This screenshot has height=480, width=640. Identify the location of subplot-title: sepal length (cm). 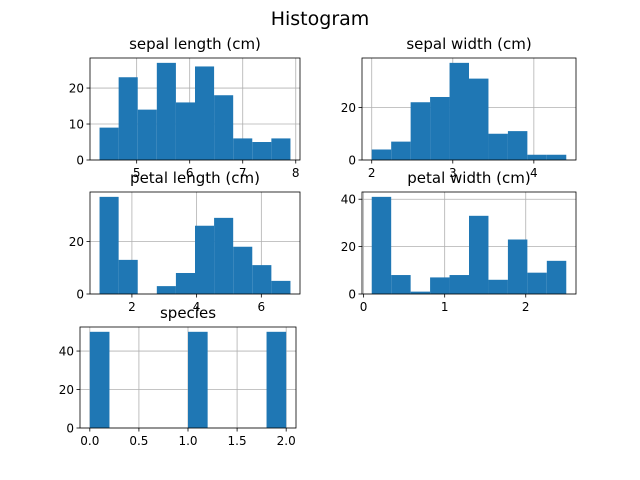
(195, 44).